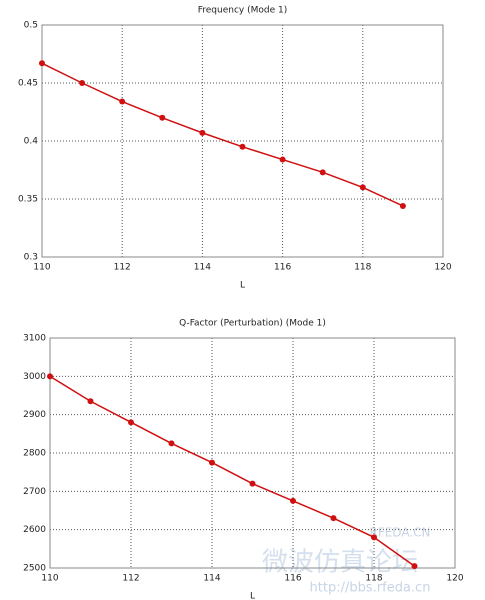  What do you see at coordinates (34, 415) in the screenshot?
I see `y-tick-label: 2900` at bounding box center [34, 415].